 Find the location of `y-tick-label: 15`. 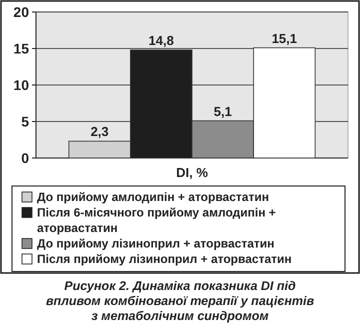

y-tick-label: 15 is located at coordinates (21, 48).